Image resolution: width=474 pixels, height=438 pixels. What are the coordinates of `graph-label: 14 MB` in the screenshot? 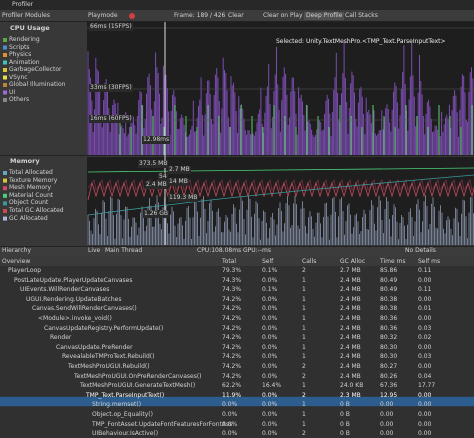 It's located at (178, 182).